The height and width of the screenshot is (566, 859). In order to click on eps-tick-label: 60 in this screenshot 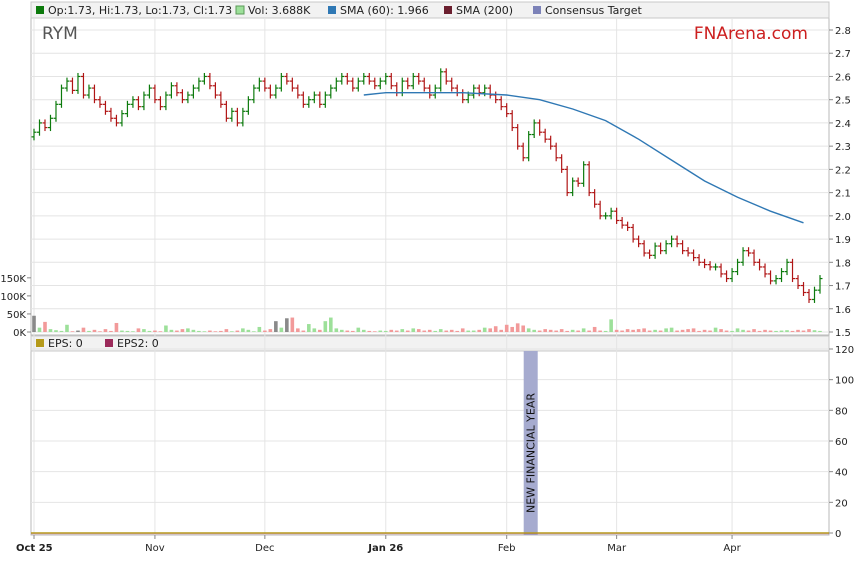, I will do `click(841, 442)`.